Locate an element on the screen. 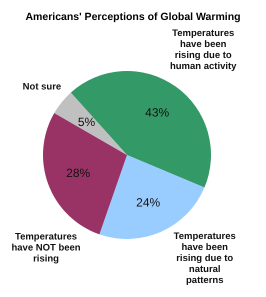 The image size is (266, 297). slice-label: Temperatures have NOT been rising is located at coordinates (46, 247).